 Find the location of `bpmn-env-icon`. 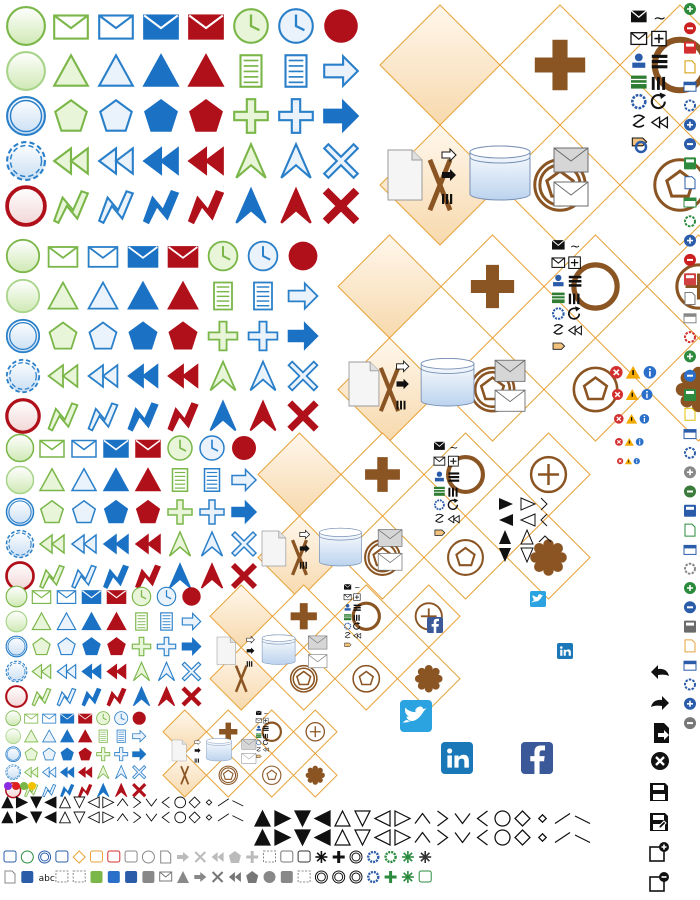

bpmn-env-icon is located at coordinates (63, 257).